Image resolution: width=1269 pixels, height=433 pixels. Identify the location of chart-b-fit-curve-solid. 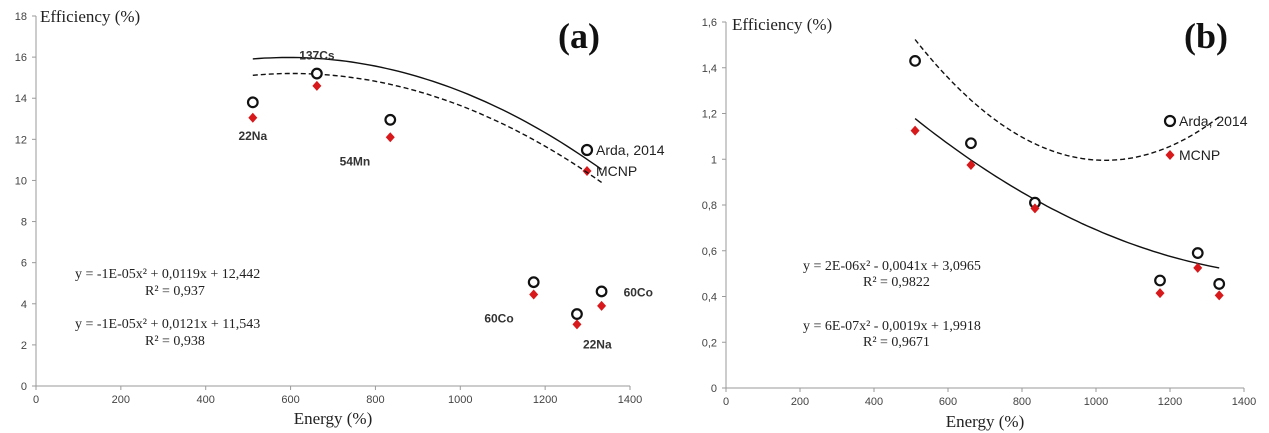
(1067, 193).